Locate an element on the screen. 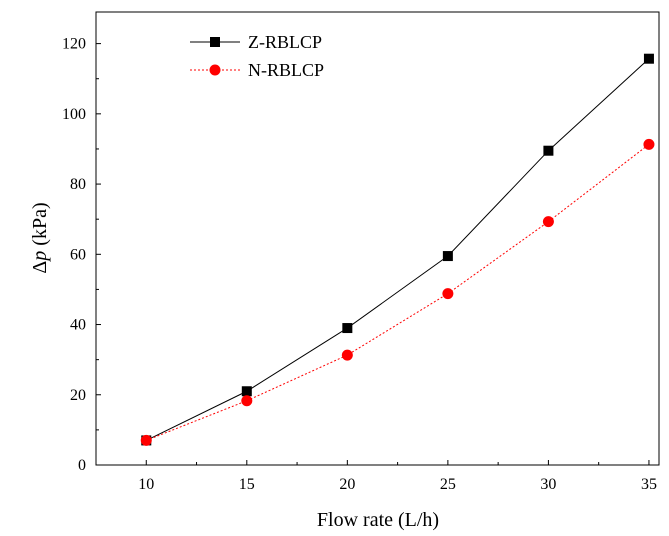  y-tick-label-0: 0 is located at coordinates (82, 465).